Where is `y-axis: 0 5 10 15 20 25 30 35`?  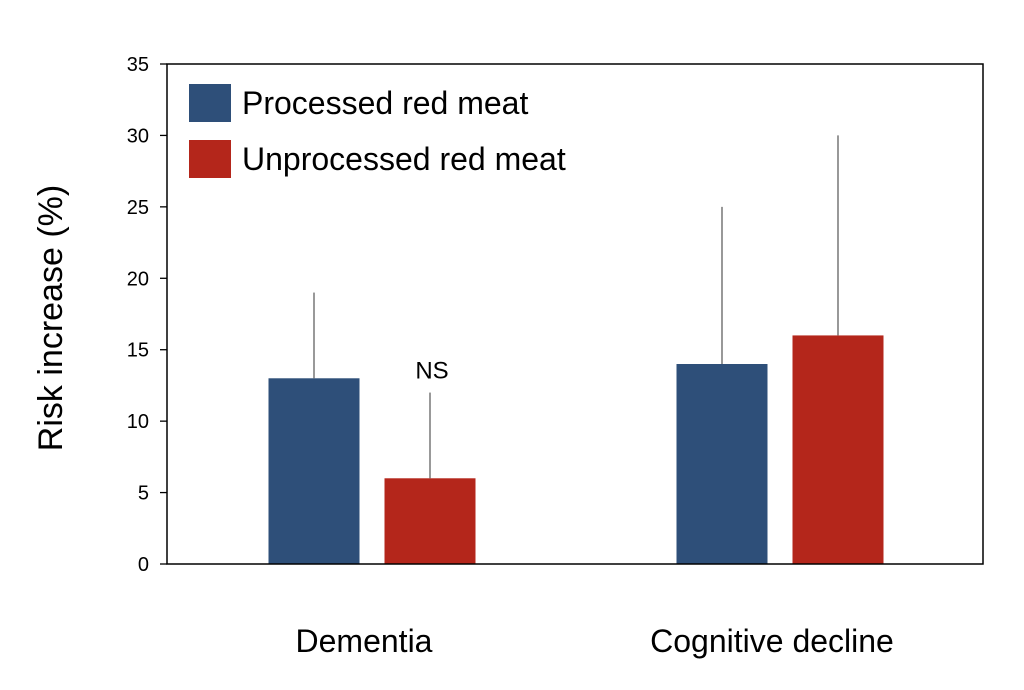
y-axis: 0 5 10 15 20 25 30 35 is located at coordinates (147, 315).